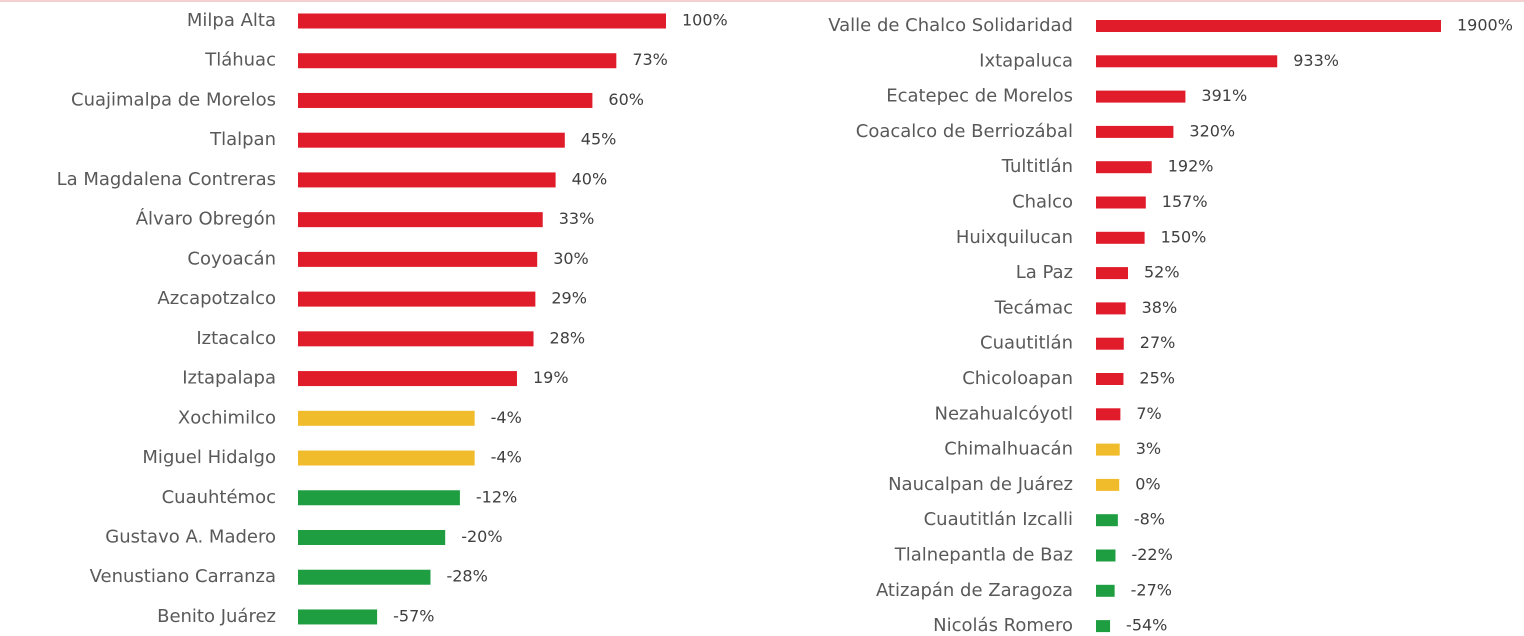 The image size is (1524, 636). I want to click on value-label: 60%, so click(626, 99).